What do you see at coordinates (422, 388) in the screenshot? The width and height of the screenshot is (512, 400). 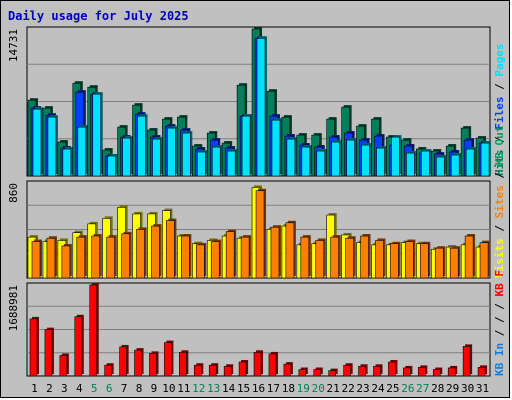 I see `x-tick-label: 27` at bounding box center [422, 388].